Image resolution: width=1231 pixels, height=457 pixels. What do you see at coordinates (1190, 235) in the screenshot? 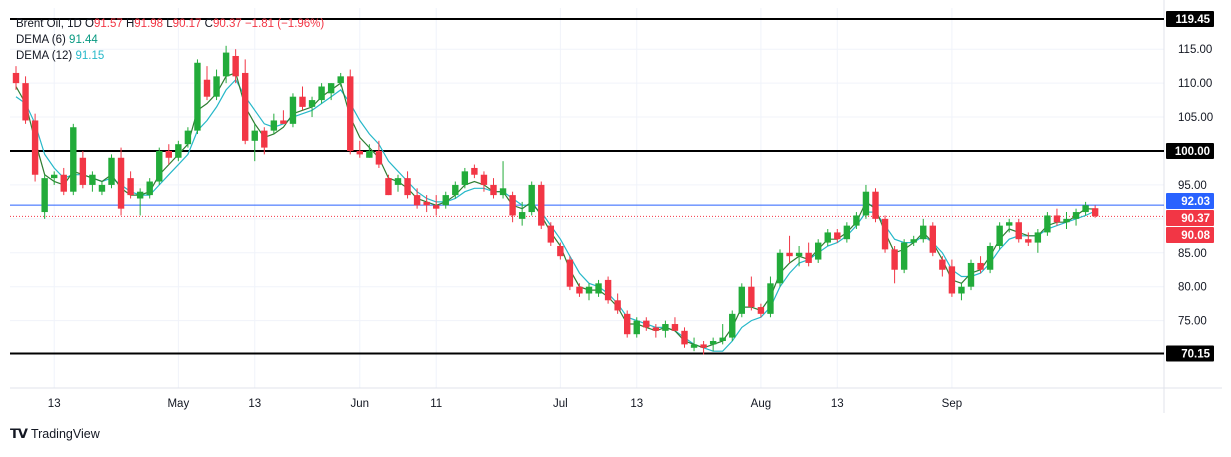
I see `red-price-tag` at bounding box center [1190, 235].